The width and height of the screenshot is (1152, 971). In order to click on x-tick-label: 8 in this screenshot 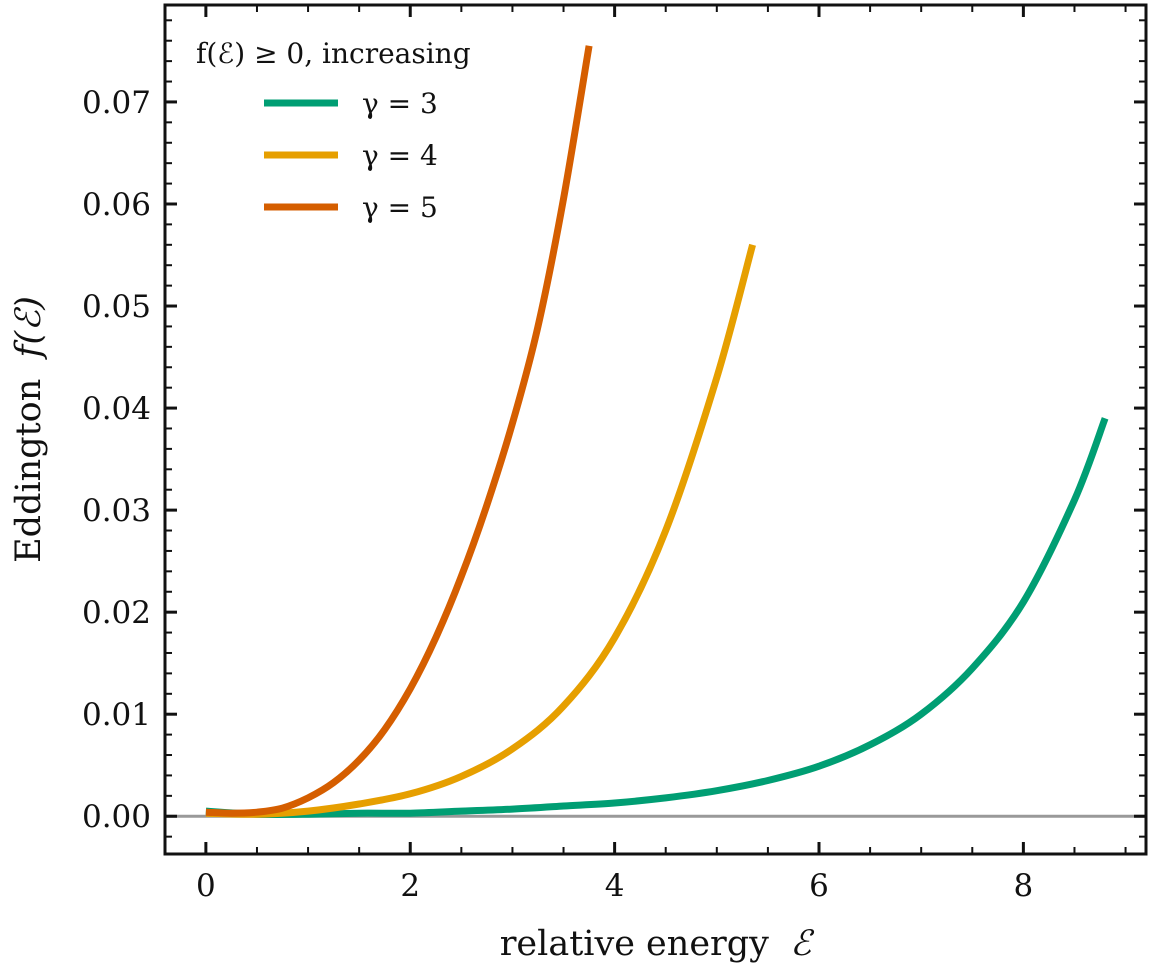, I will do `click(1024, 886)`.